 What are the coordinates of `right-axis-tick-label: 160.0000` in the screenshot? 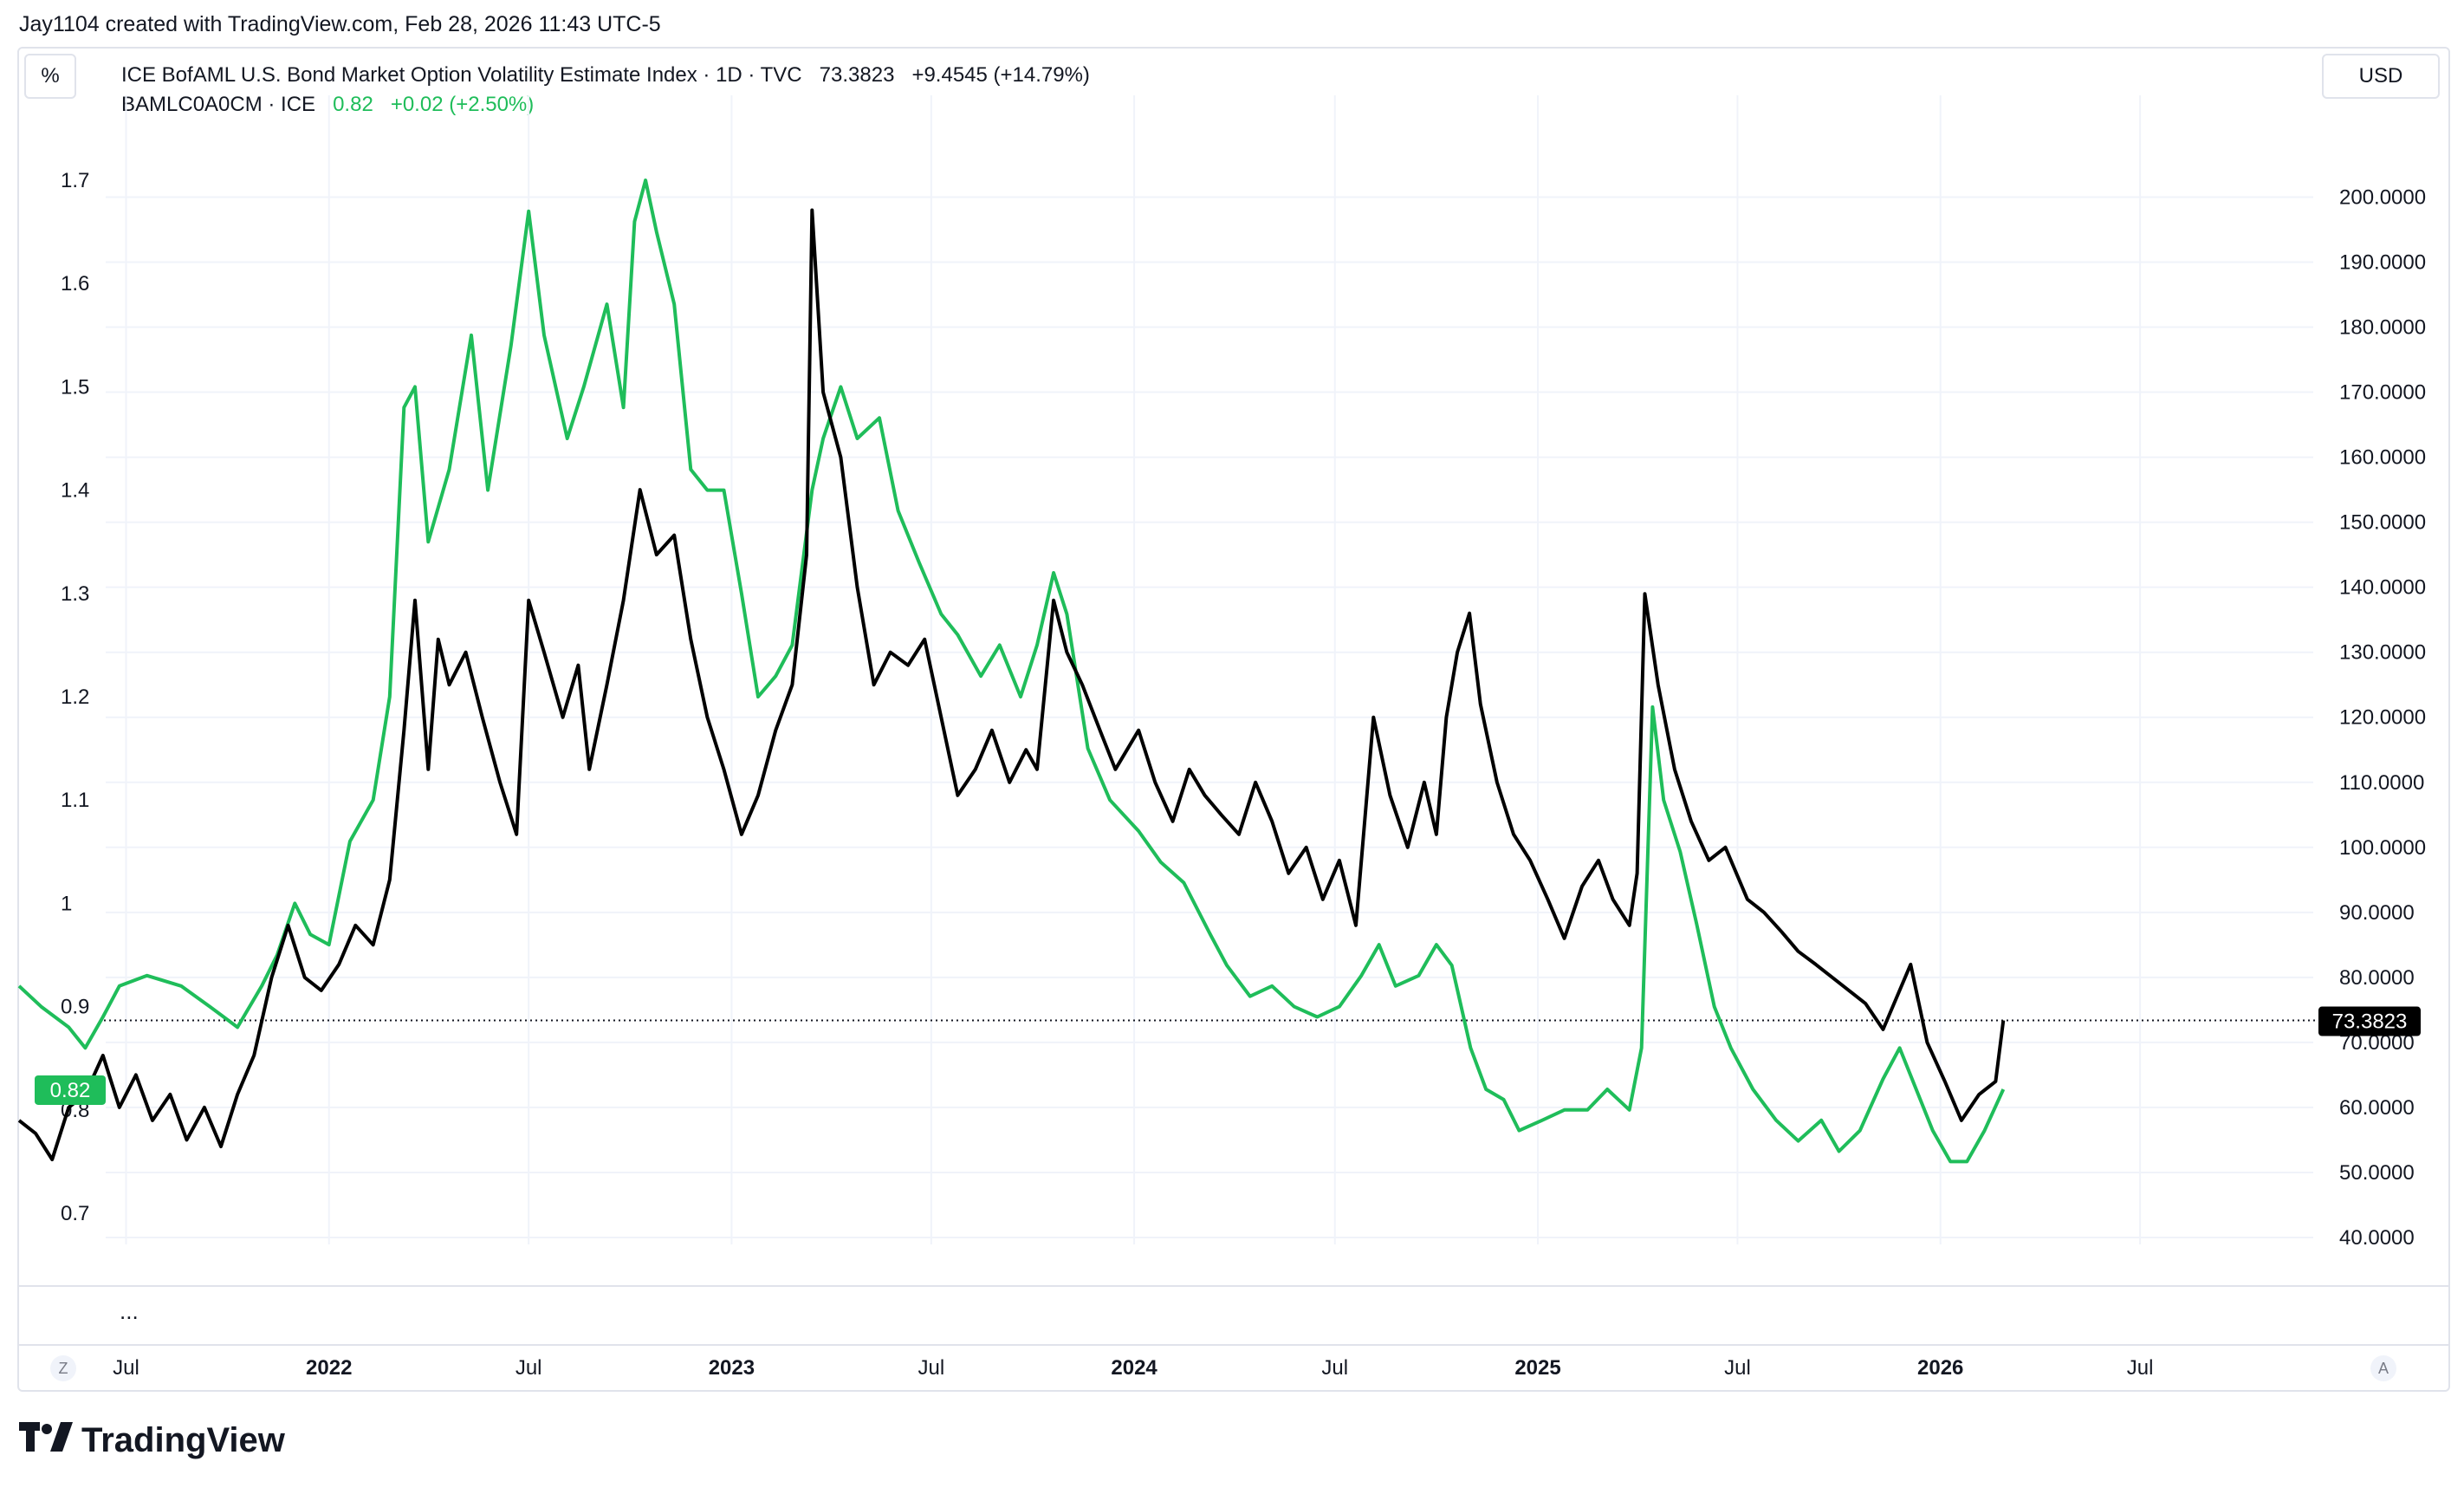 It's located at (2383, 458).